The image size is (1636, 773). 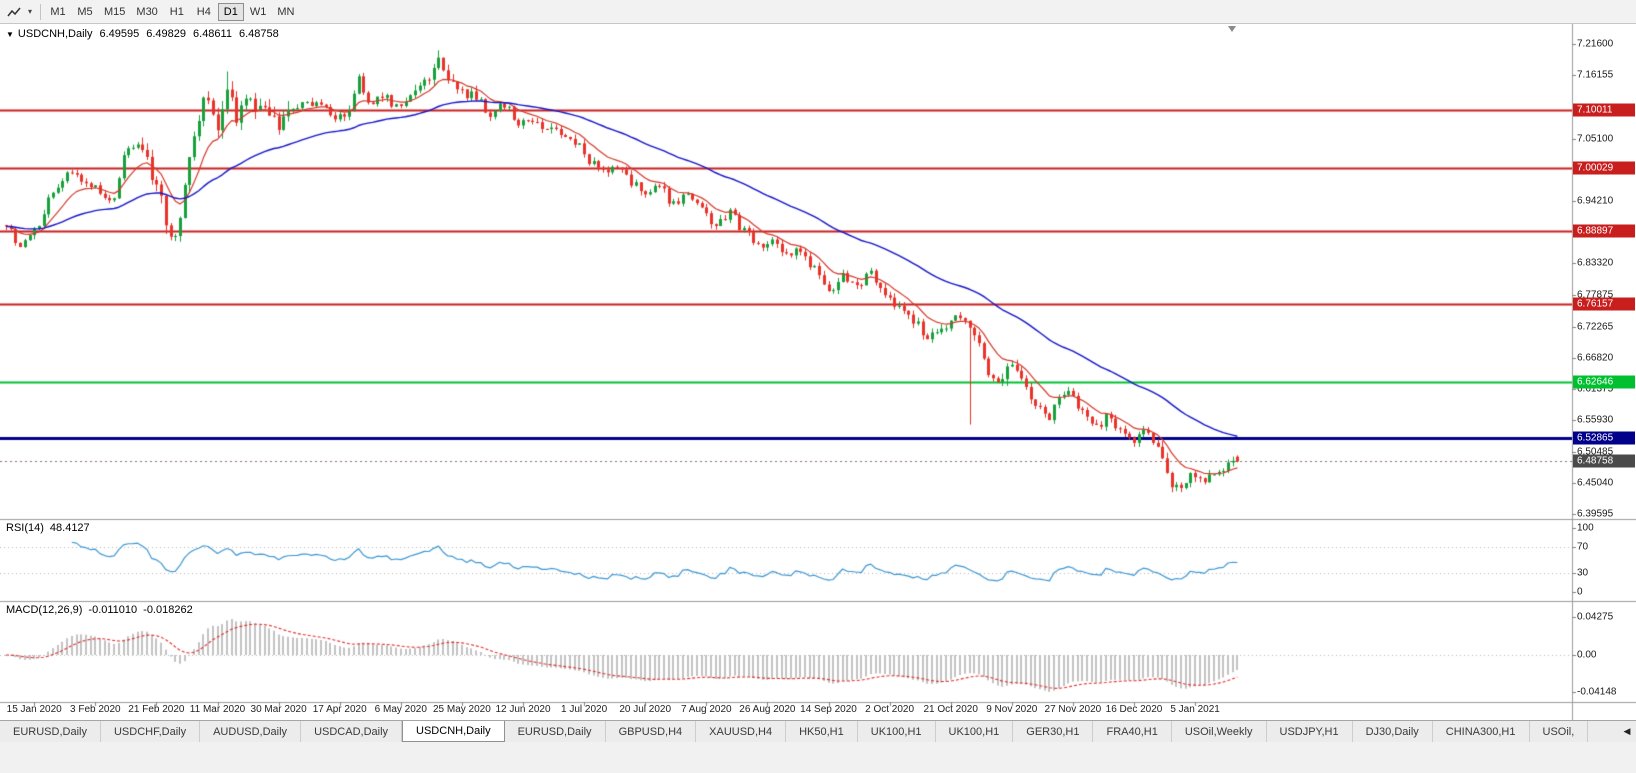 What do you see at coordinates (1595, 263) in the screenshot?
I see `price-axis-label: 6.83320` at bounding box center [1595, 263].